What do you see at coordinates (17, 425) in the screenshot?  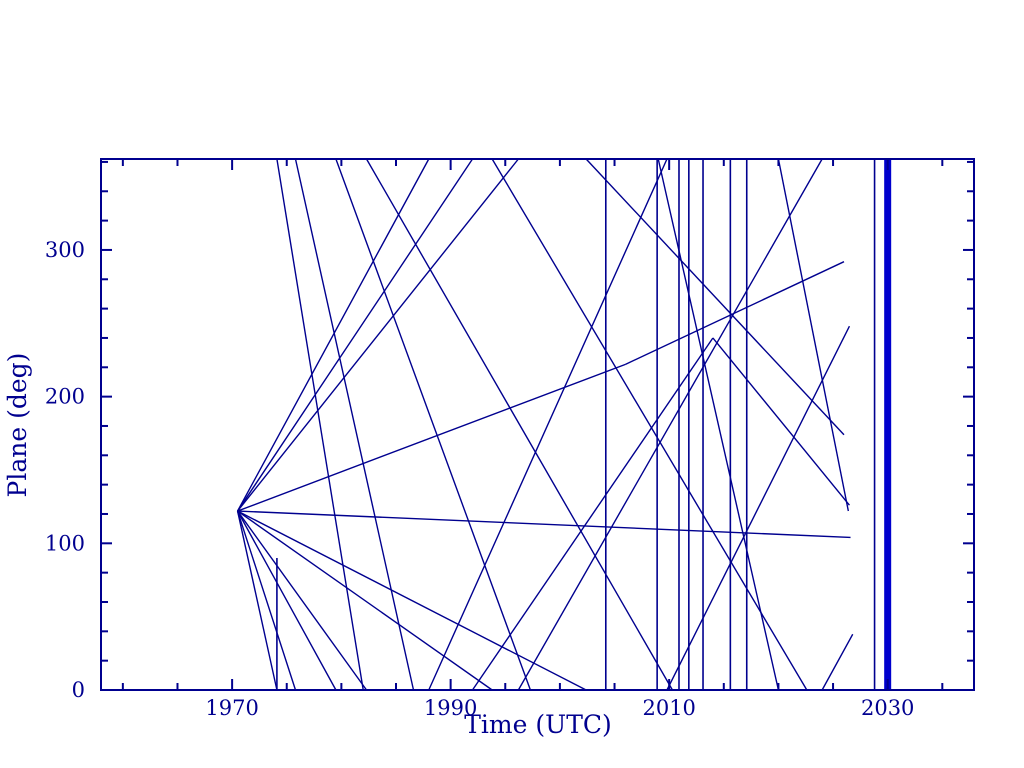 I see `y-axis-title: Plane (deg)` at bounding box center [17, 425].